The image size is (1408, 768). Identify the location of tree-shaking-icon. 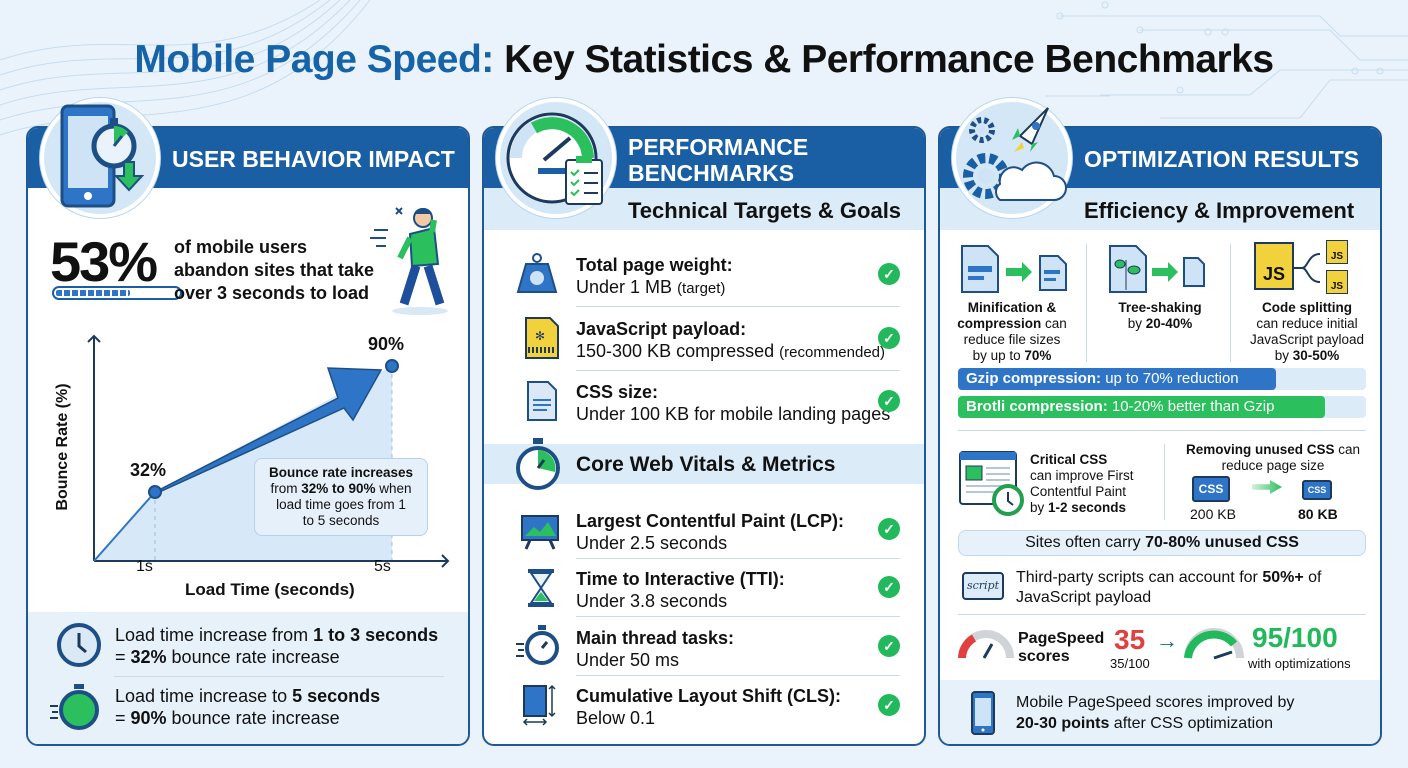
(1157, 269).